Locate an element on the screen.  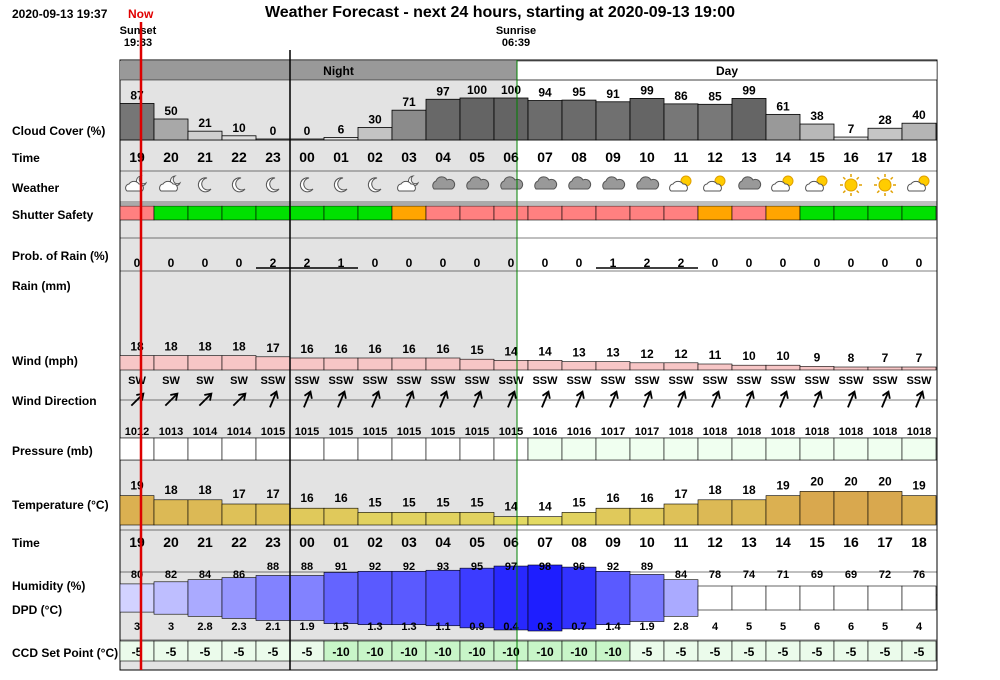
humidity-value: 92 is located at coordinates (613, 567).